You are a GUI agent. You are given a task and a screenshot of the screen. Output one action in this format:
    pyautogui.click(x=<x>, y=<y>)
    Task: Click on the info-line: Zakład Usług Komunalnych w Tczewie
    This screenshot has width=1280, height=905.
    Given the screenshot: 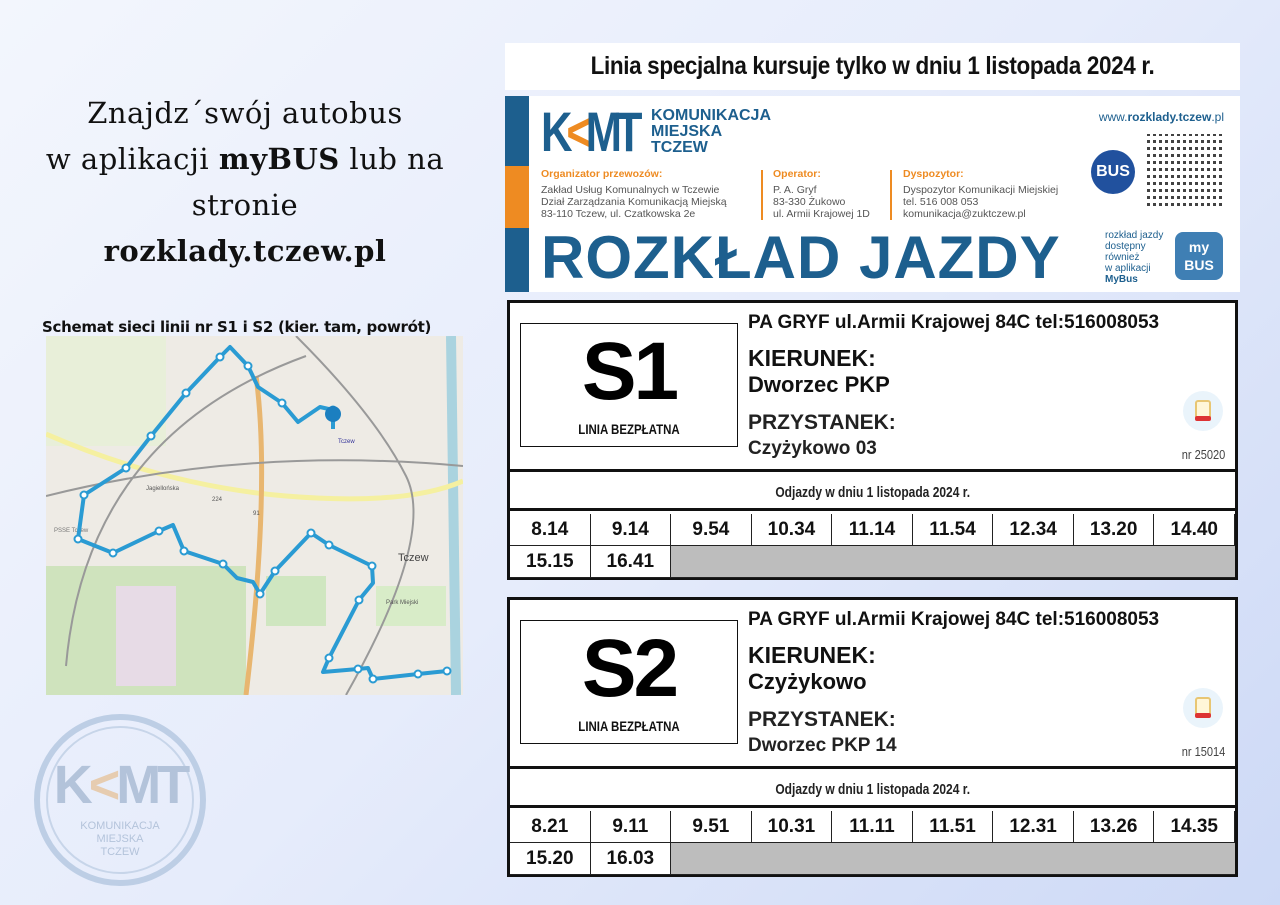 What is the action you would take?
    pyautogui.click(x=630, y=190)
    